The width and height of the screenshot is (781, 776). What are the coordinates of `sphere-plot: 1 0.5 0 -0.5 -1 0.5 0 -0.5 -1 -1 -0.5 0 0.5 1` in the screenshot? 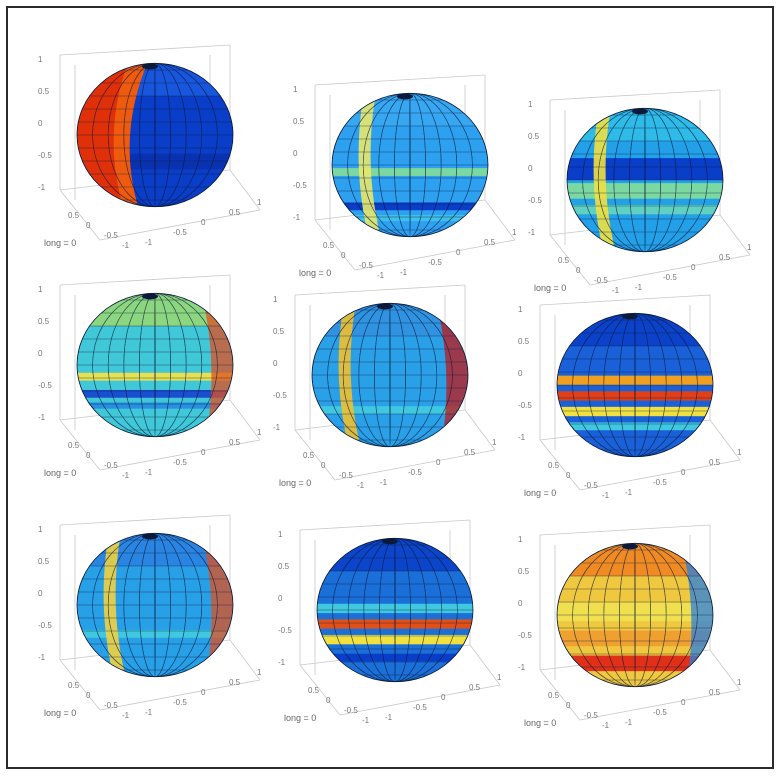 It's located at (150, 147).